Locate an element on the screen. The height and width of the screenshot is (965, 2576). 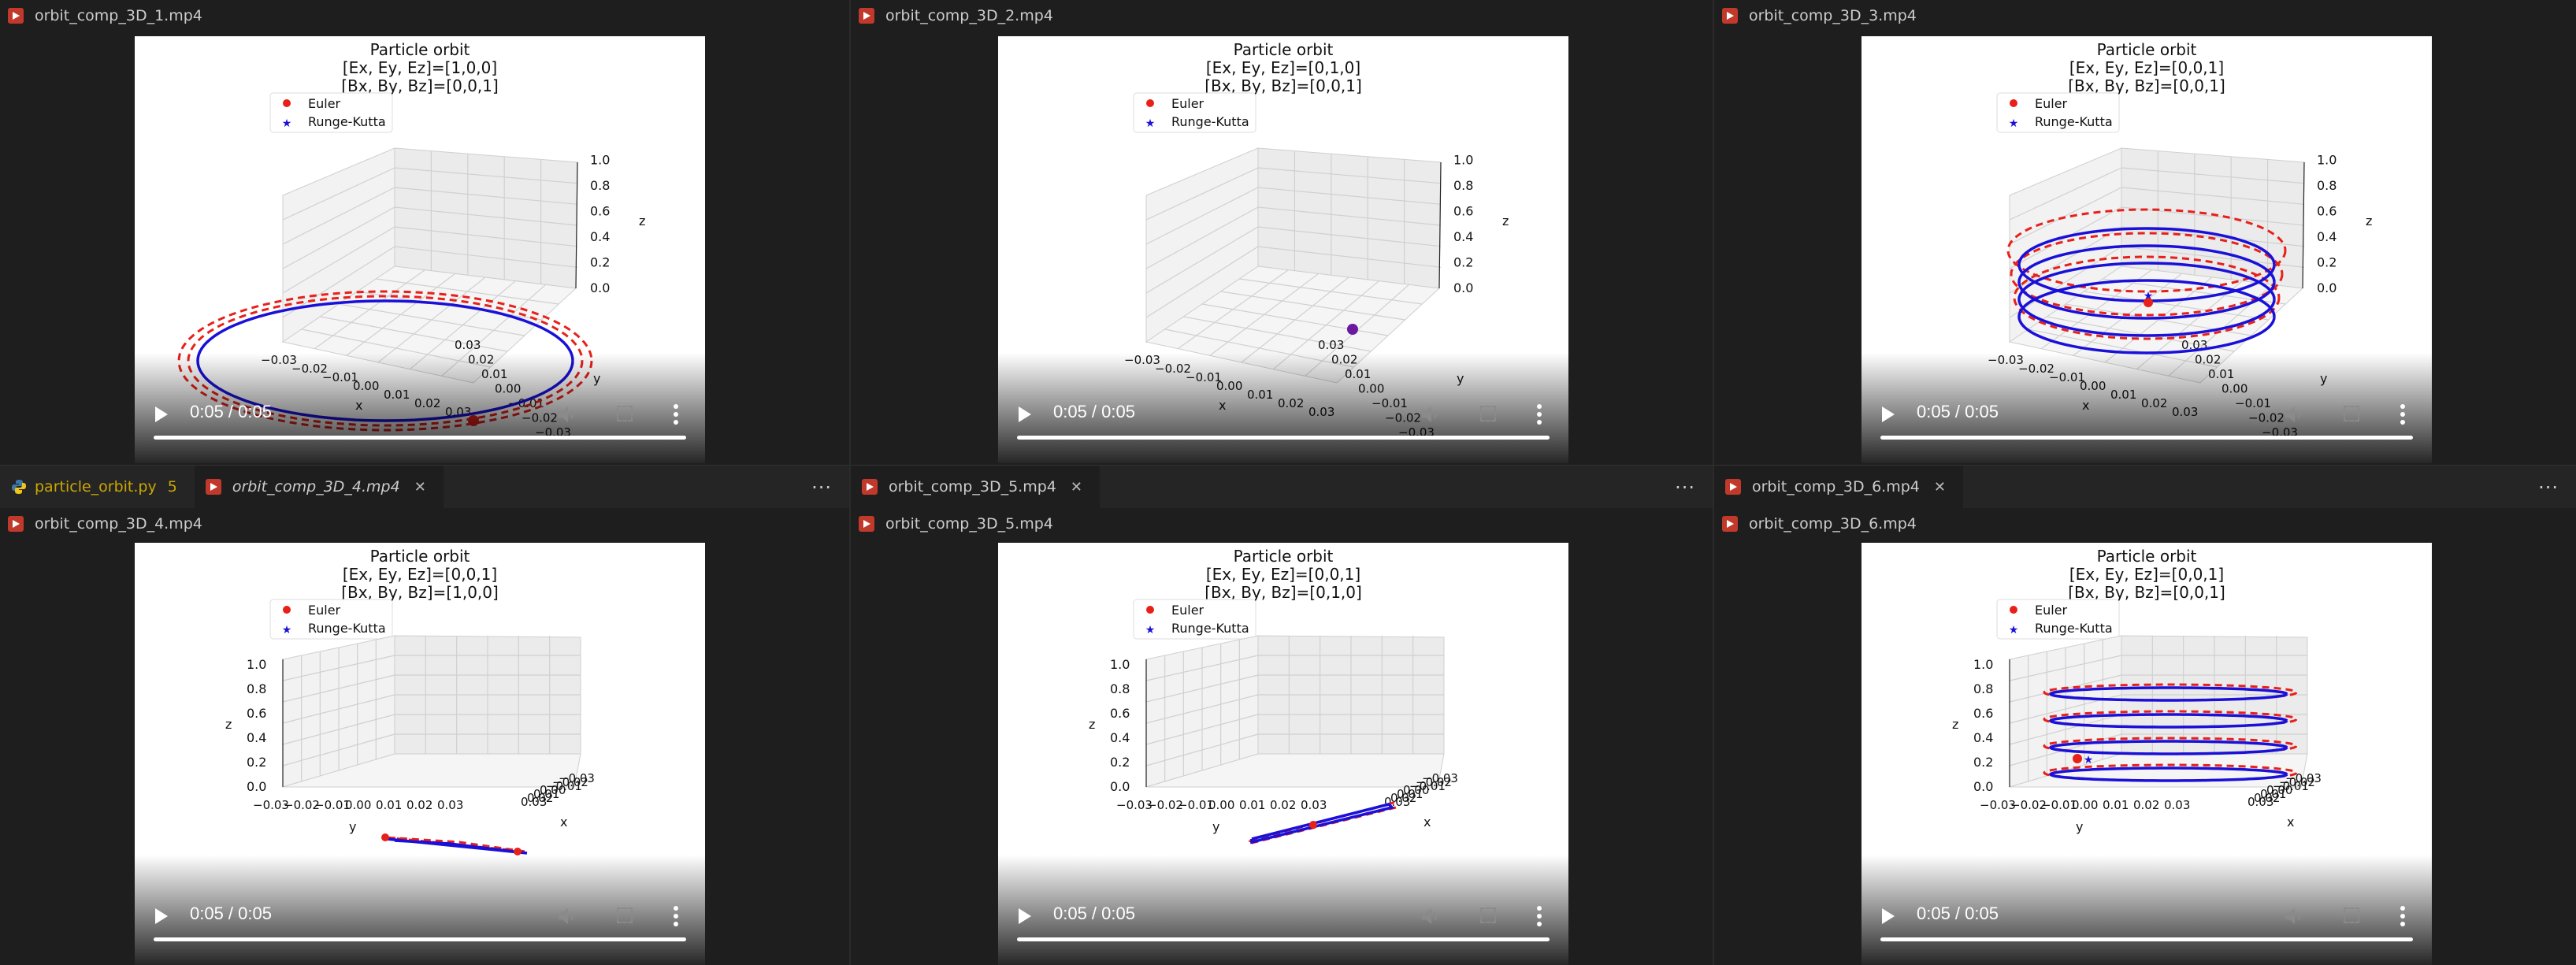
tab-orbit-comp-3d-4: orbit_comp_3D_4.mp4 ✕ is located at coordinates (319, 487).